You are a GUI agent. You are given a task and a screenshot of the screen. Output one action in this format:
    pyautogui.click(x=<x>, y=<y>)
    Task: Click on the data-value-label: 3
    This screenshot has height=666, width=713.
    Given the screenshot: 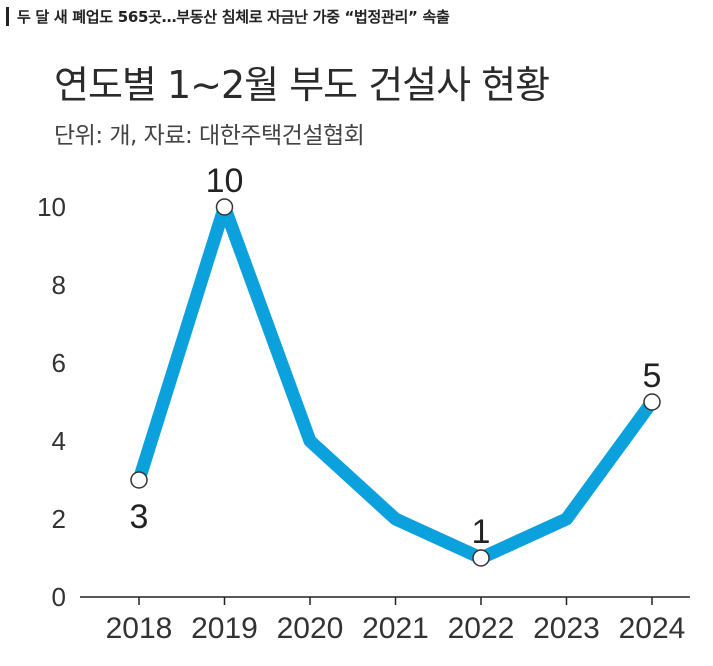 What is the action you would take?
    pyautogui.click(x=139, y=517)
    